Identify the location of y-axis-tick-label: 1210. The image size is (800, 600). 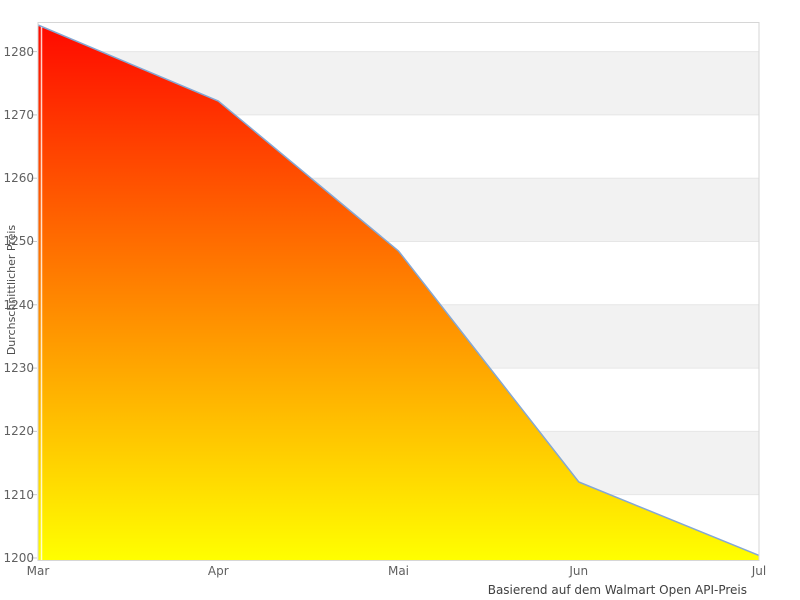
(18, 494).